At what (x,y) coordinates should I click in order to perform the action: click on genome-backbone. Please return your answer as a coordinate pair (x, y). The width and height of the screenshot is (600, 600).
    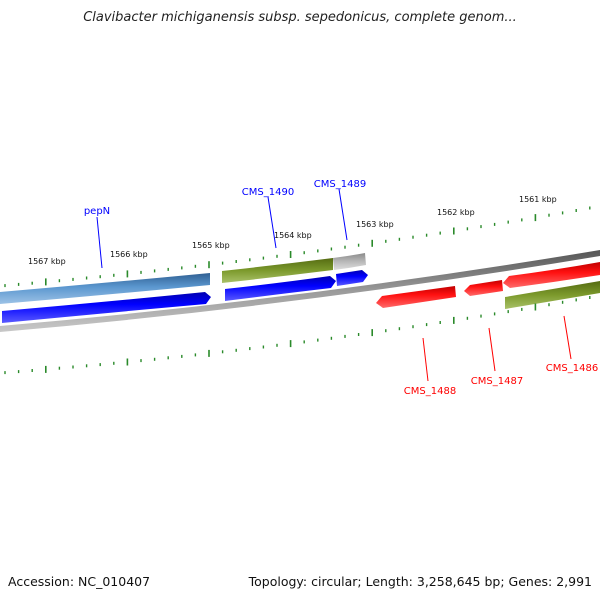
    Looking at the image, I should click on (300, 291).